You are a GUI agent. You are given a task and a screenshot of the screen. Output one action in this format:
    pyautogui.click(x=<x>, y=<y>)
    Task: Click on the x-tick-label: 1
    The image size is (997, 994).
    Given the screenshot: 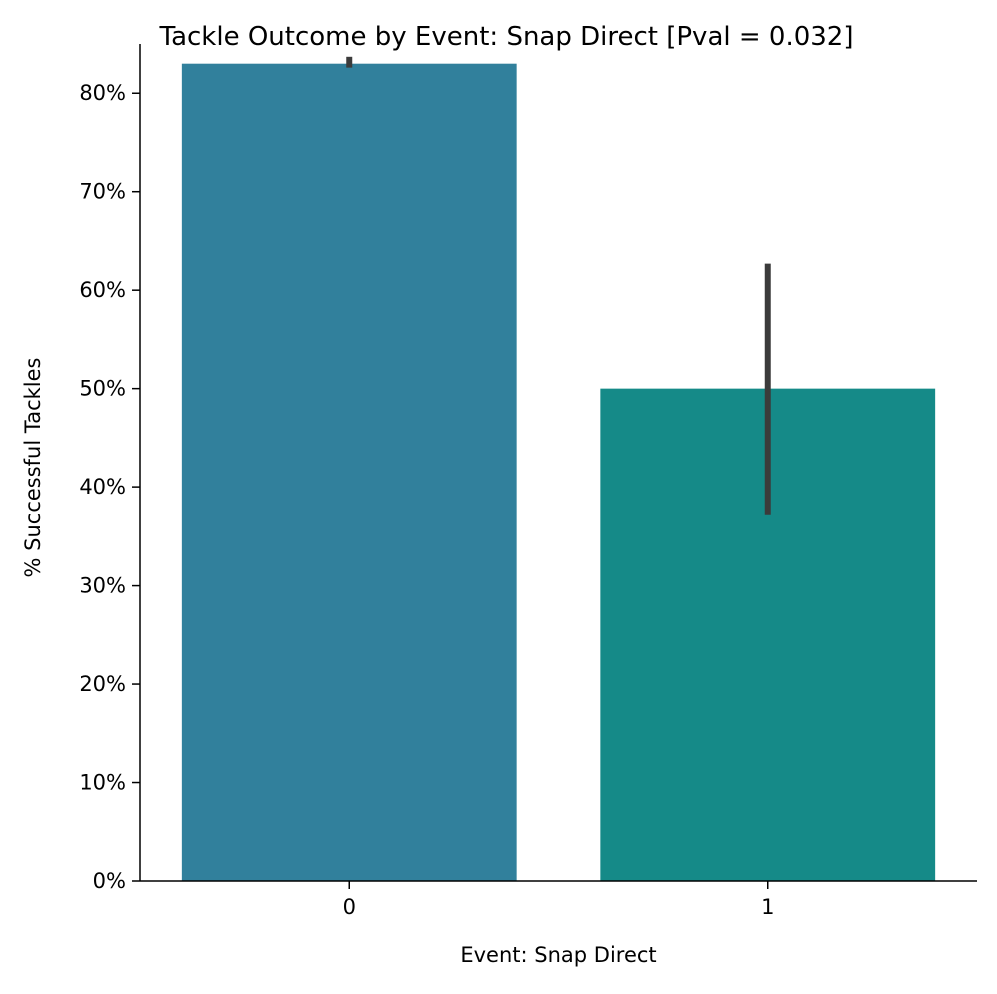 What is the action you would take?
    pyautogui.click(x=767, y=907)
    